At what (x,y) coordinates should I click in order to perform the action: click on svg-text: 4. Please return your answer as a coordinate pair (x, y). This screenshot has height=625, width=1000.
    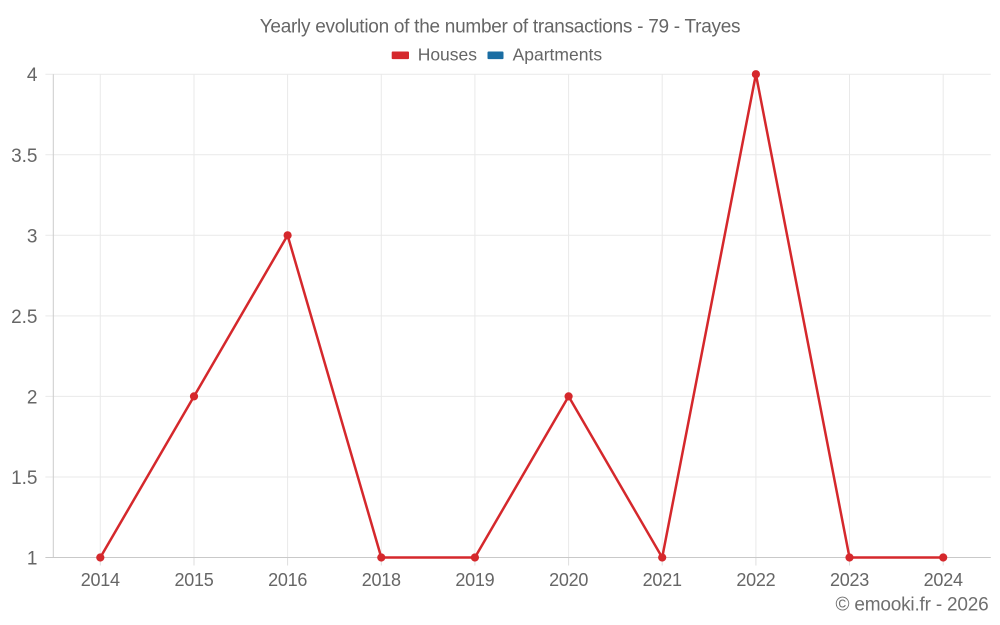
    Looking at the image, I should click on (32, 75).